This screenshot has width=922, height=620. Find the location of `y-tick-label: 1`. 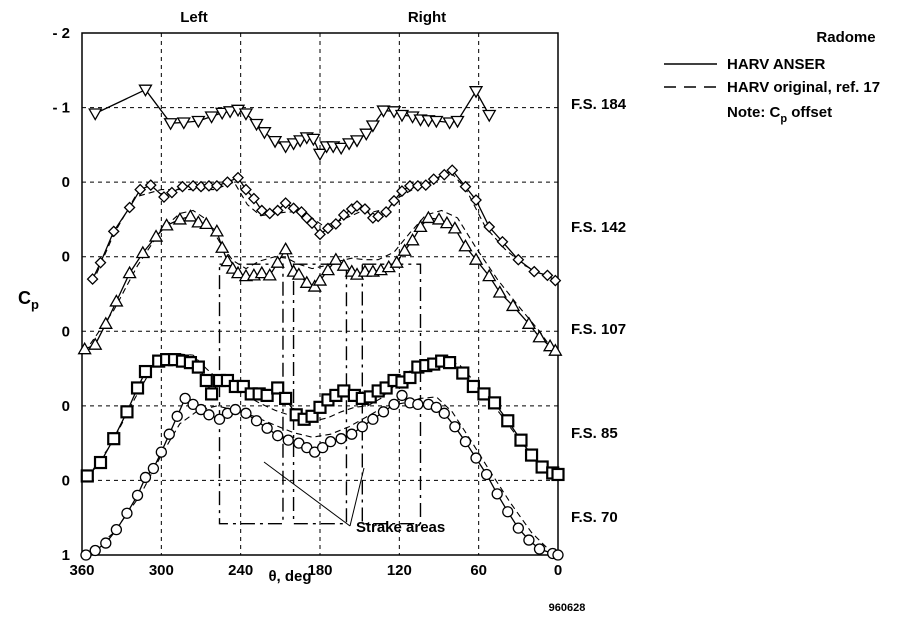

y-tick-label: 1 is located at coordinates (66, 555).